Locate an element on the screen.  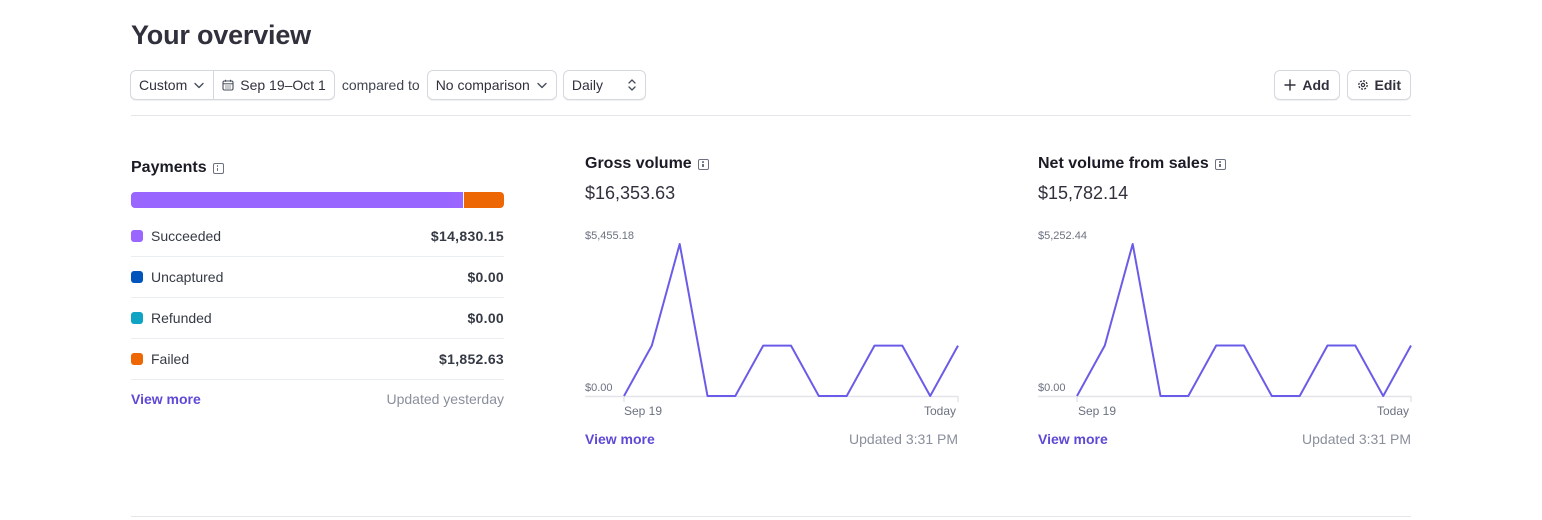
header-actions: Add Edit is located at coordinates (1342, 85).